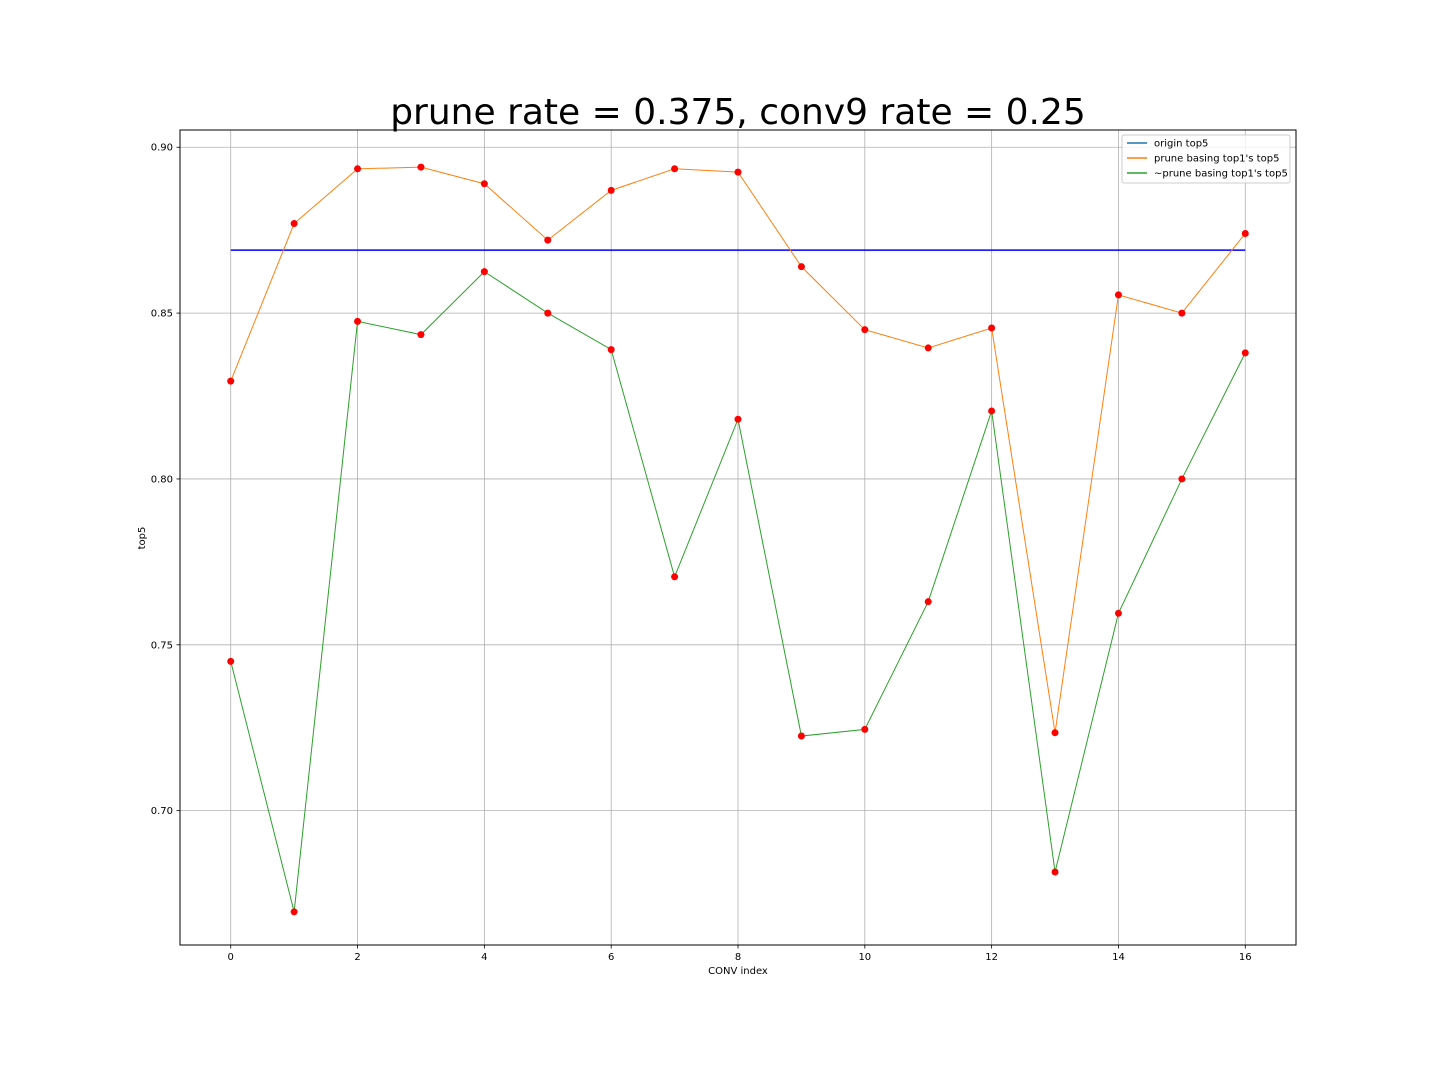 The width and height of the screenshot is (1440, 1080). Describe the element at coordinates (1181, 144) in the screenshot. I see `legend-label: origin top5` at that location.